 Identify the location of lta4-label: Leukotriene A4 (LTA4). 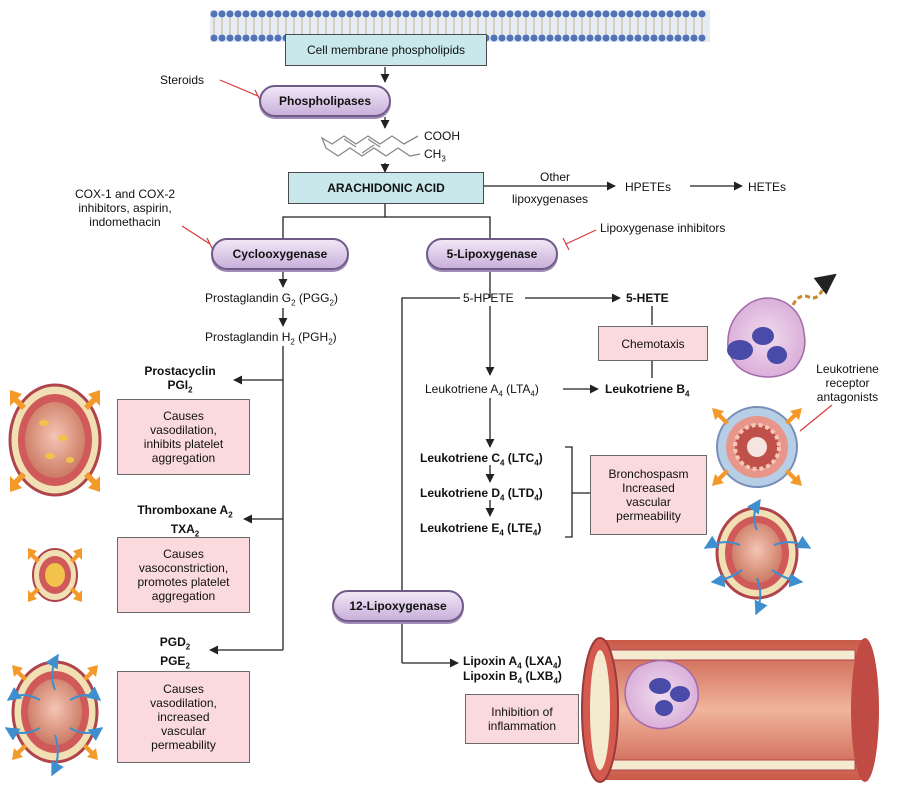
(482, 391).